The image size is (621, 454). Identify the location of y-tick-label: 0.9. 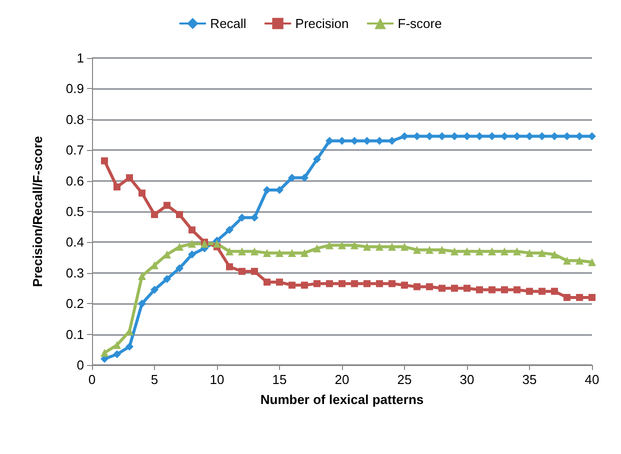
(75, 88).